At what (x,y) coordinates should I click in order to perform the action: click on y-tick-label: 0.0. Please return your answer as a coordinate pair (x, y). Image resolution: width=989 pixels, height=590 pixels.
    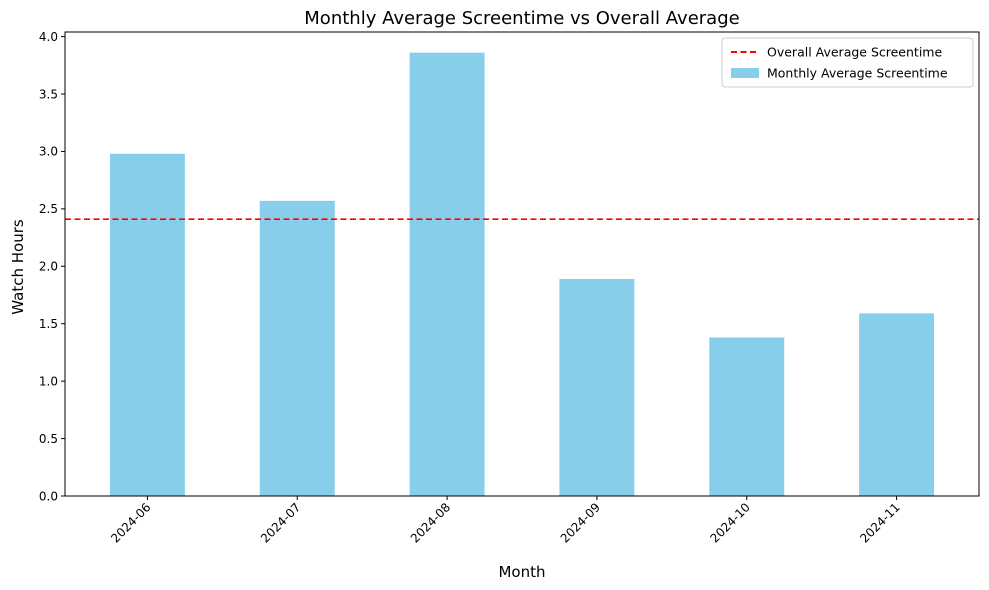
    Looking at the image, I should click on (48, 496).